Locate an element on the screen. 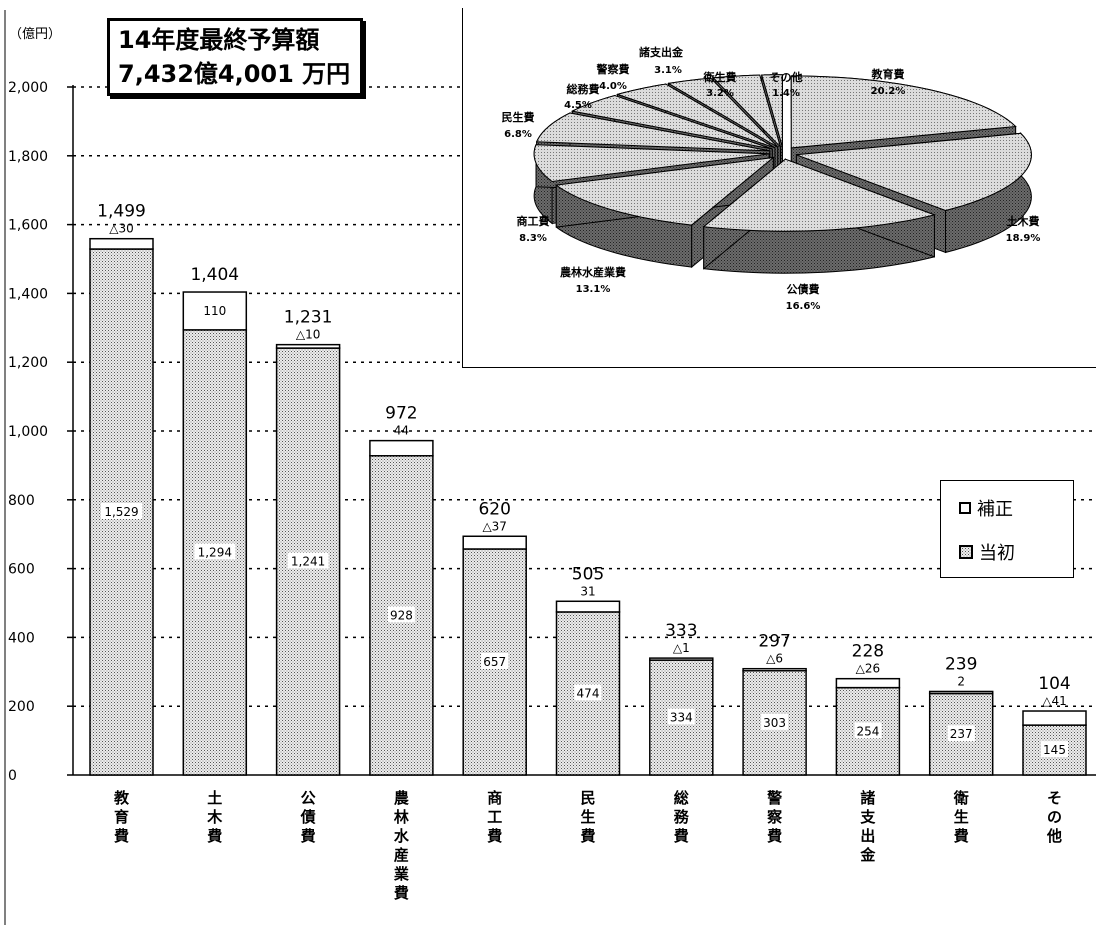 The image size is (1096, 925). value-label-hosei: △6 is located at coordinates (774, 659).